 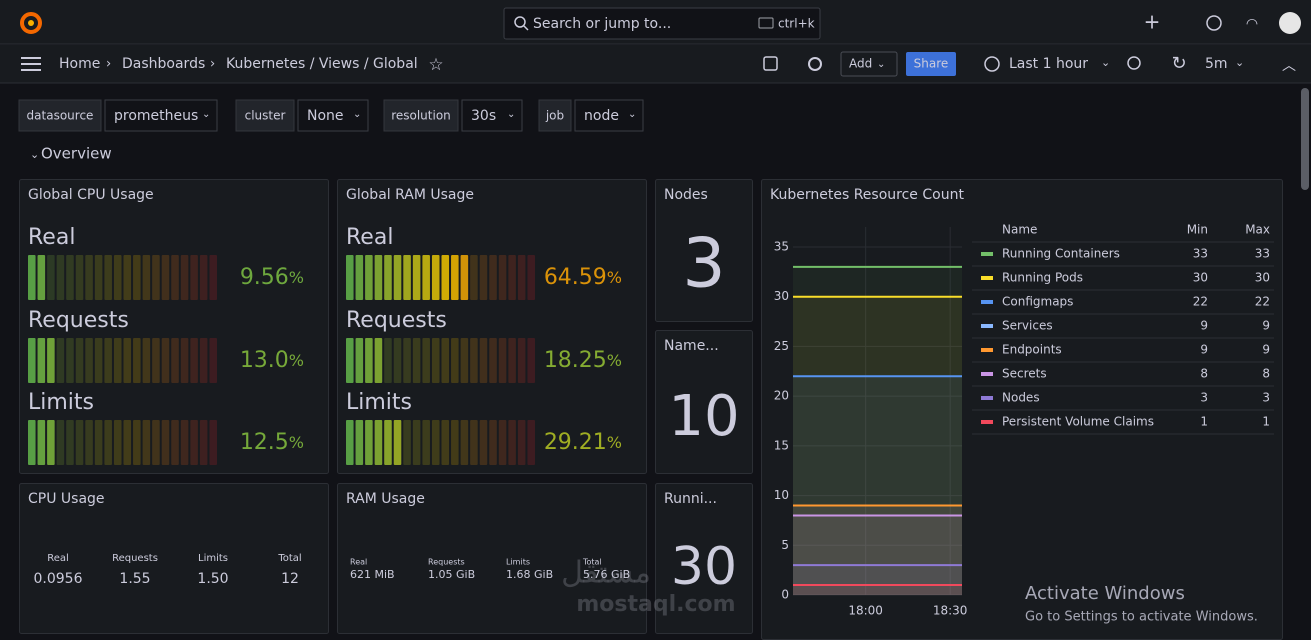 I want to click on caret: ⌄, so click(x=1105, y=62).